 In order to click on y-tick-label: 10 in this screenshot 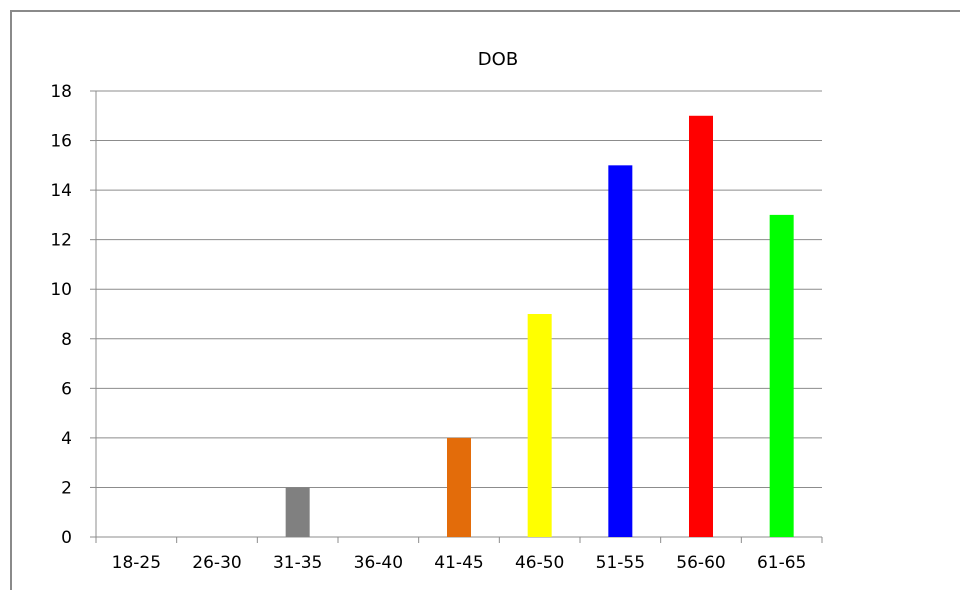, I will do `click(61, 290)`.